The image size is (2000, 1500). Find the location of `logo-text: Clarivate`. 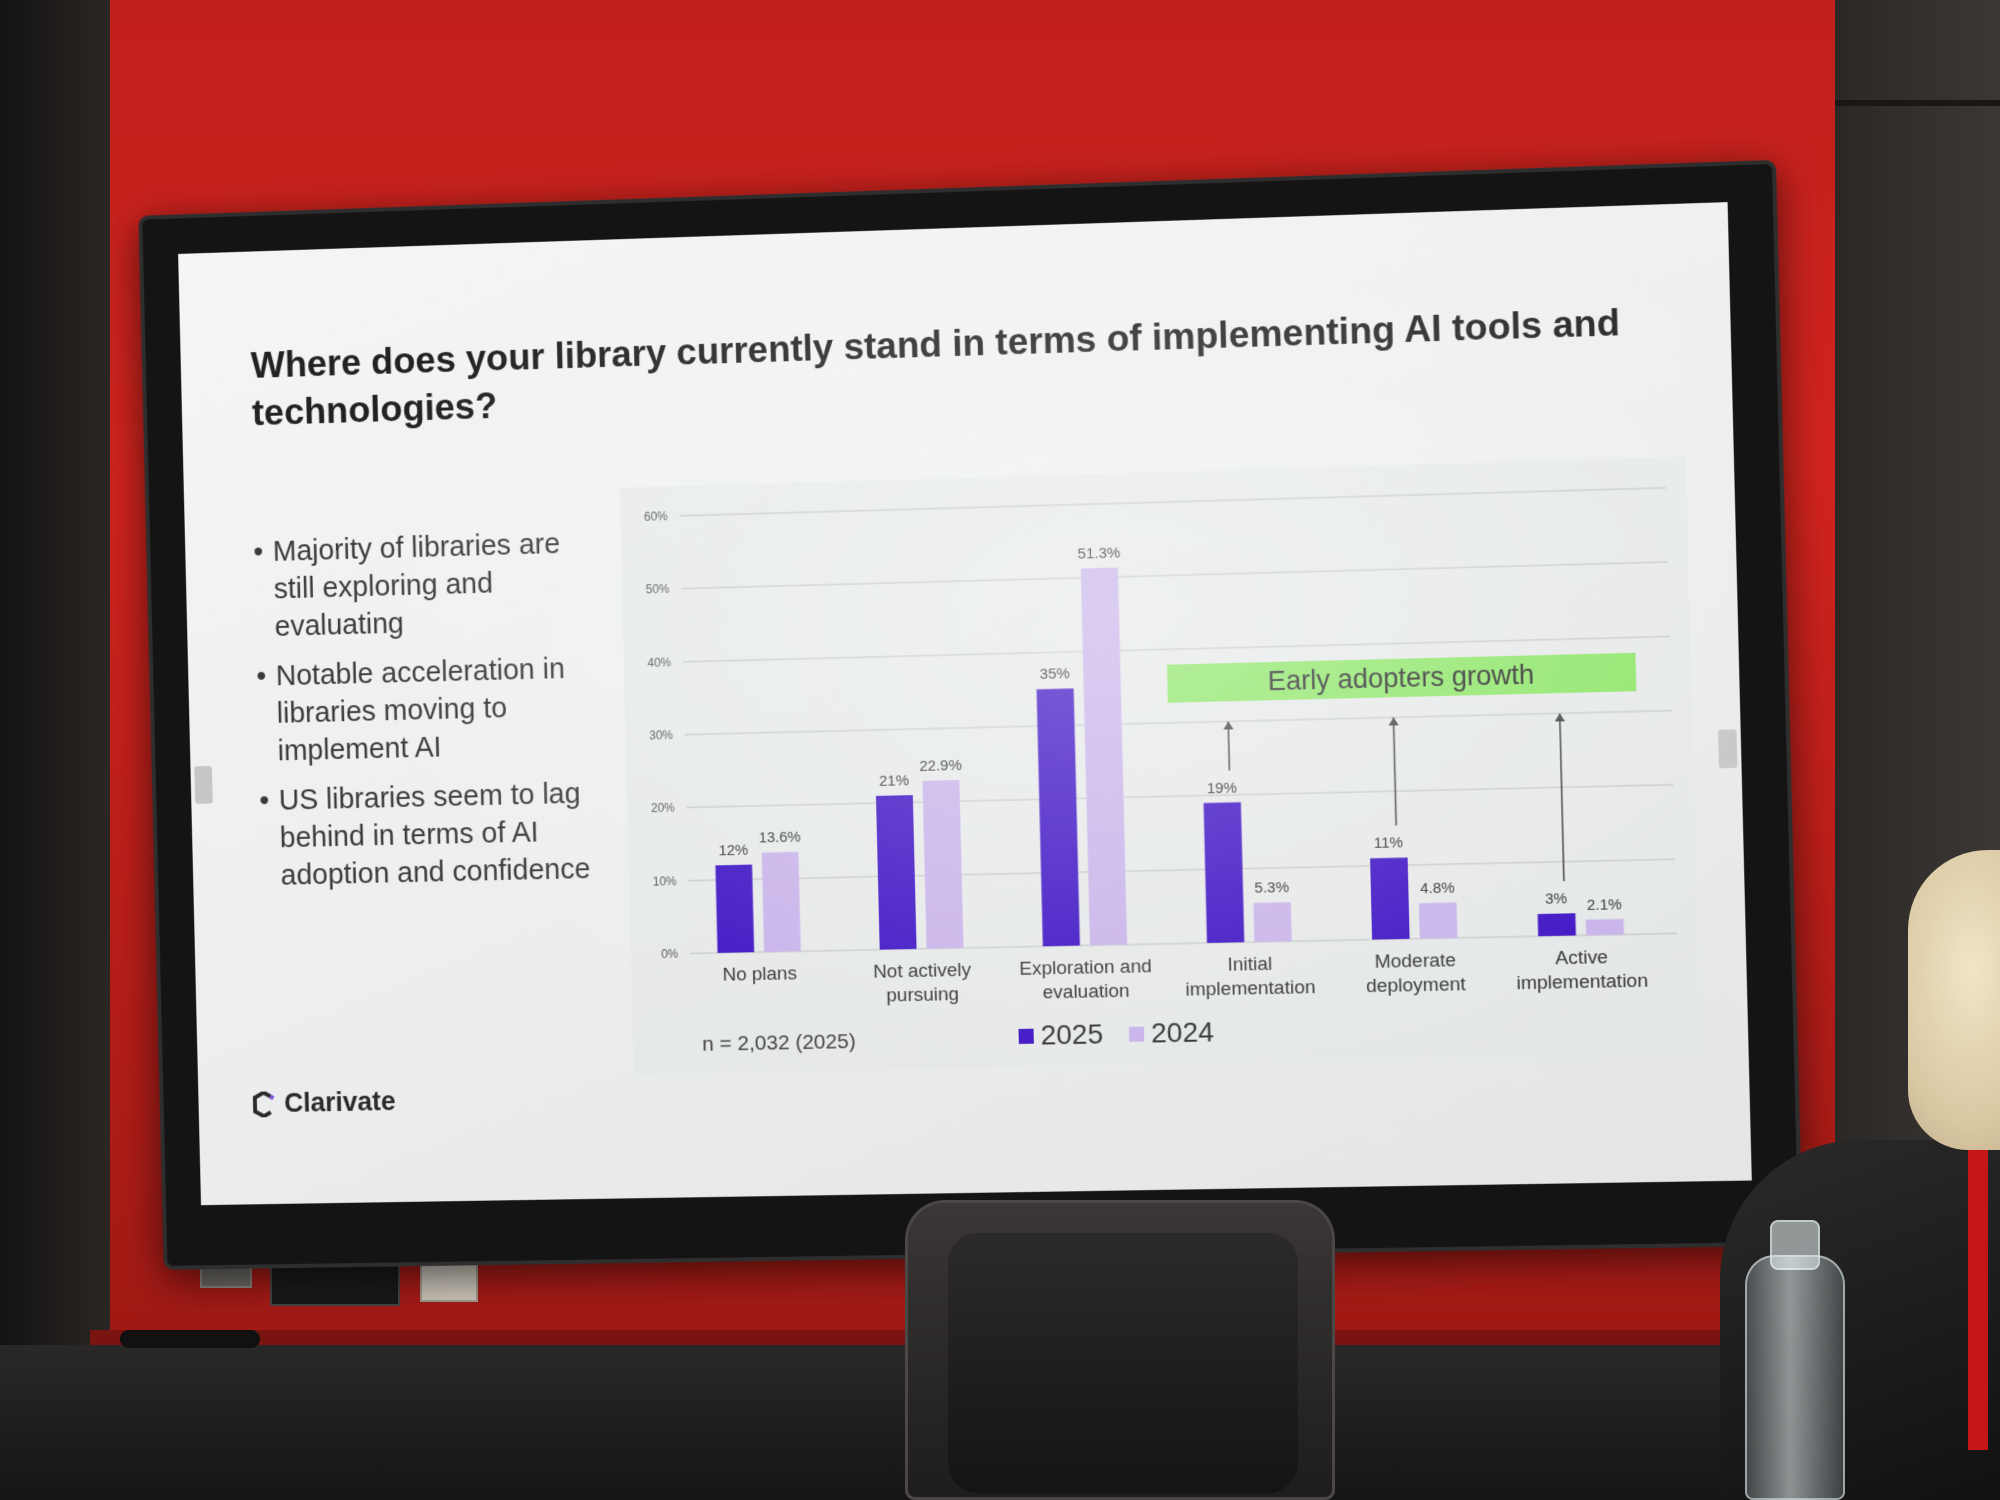

logo-text: Clarivate is located at coordinates (340, 1102).